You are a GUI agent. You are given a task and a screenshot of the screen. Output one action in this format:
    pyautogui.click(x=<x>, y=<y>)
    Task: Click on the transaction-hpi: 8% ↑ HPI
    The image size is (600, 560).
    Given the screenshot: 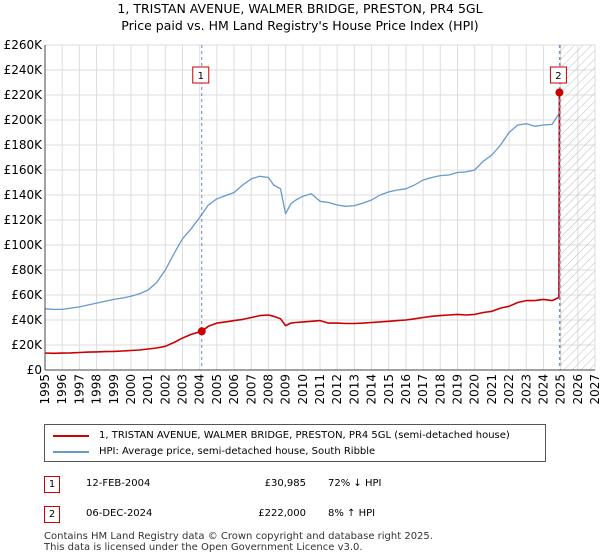 What is the action you would take?
    pyautogui.click(x=352, y=513)
    